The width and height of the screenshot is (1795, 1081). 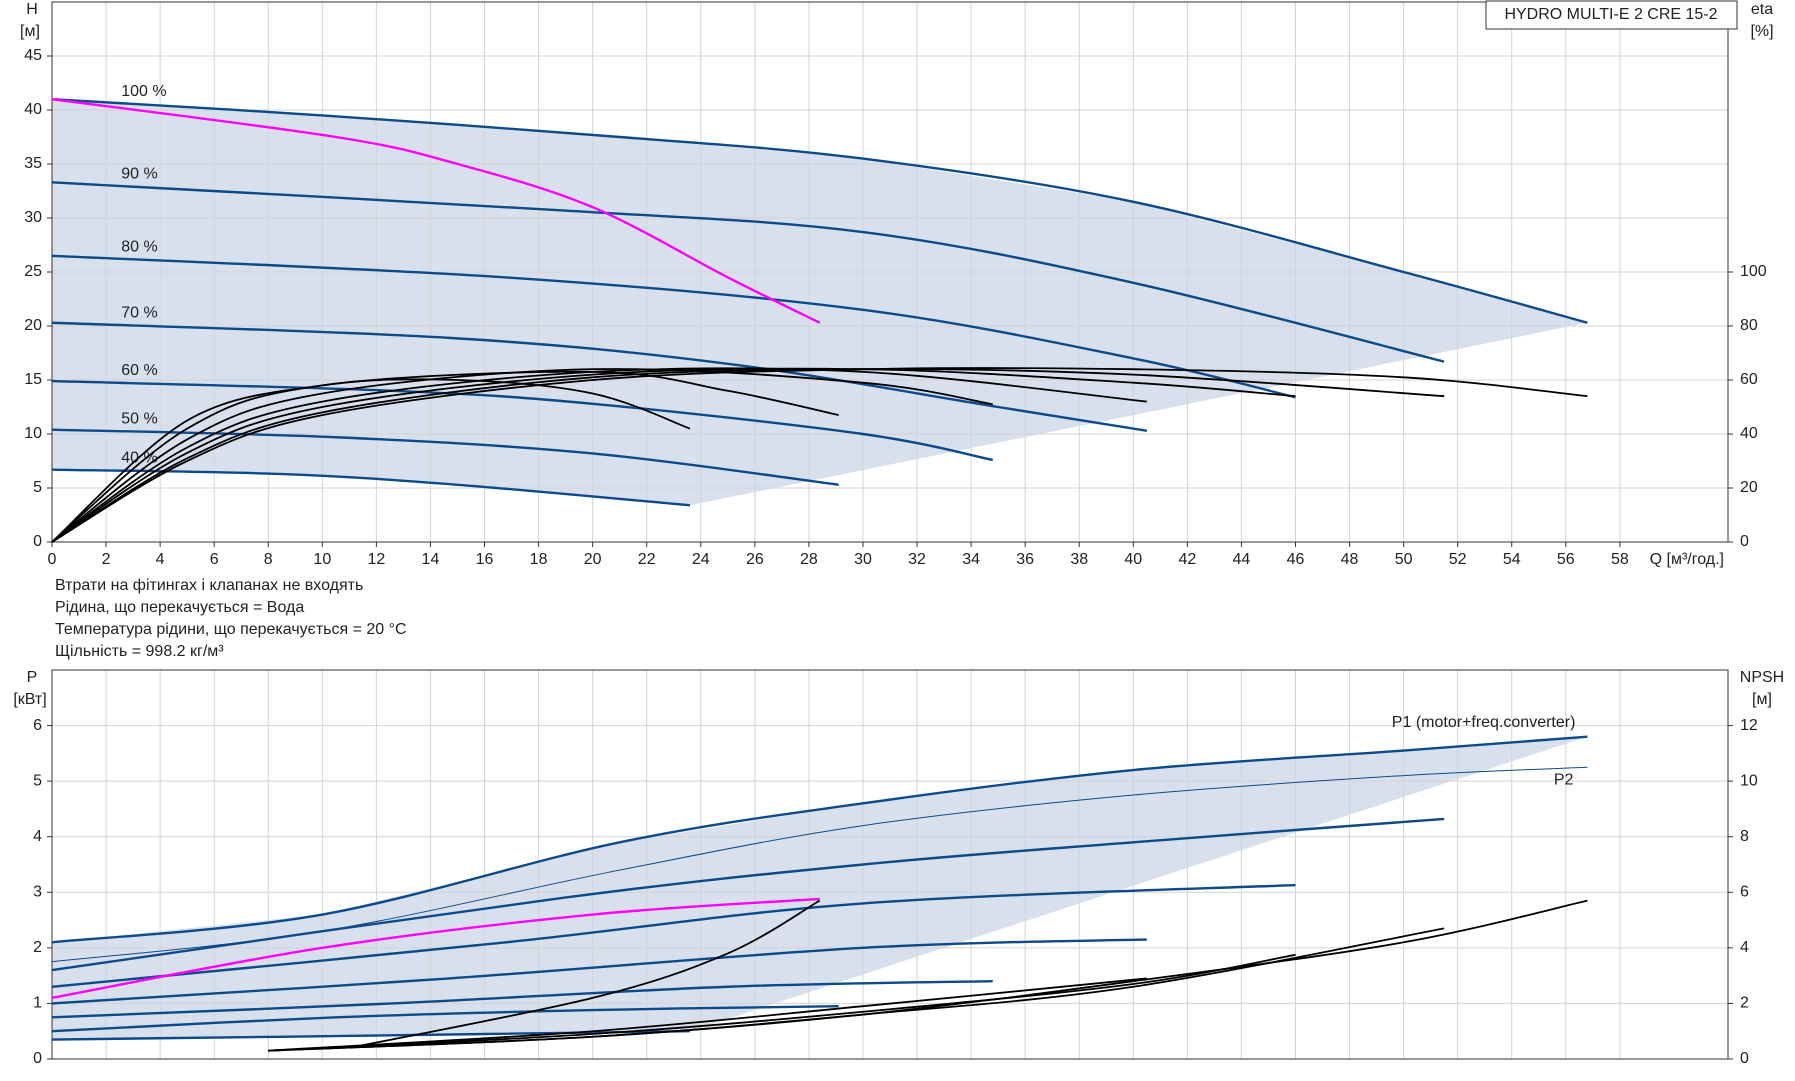 I want to click on y-tick-label: 45, so click(x=33, y=55).